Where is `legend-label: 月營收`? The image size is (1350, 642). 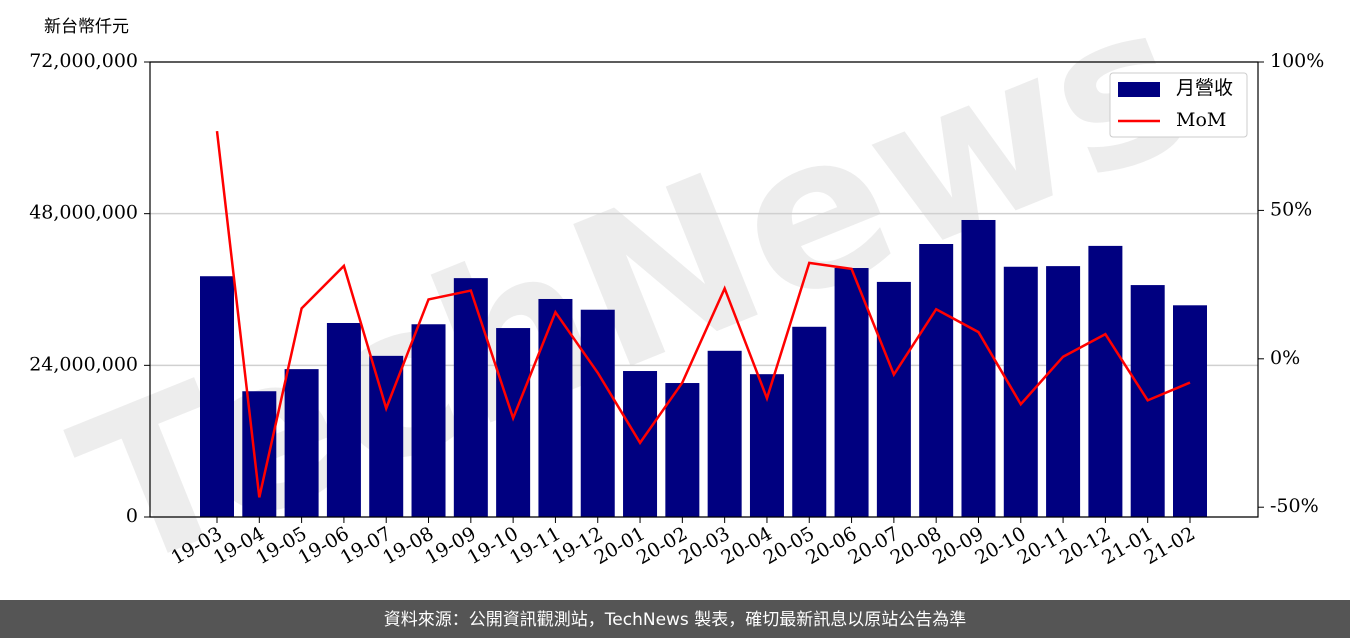
legend-label: 月營收 is located at coordinates (1204, 88).